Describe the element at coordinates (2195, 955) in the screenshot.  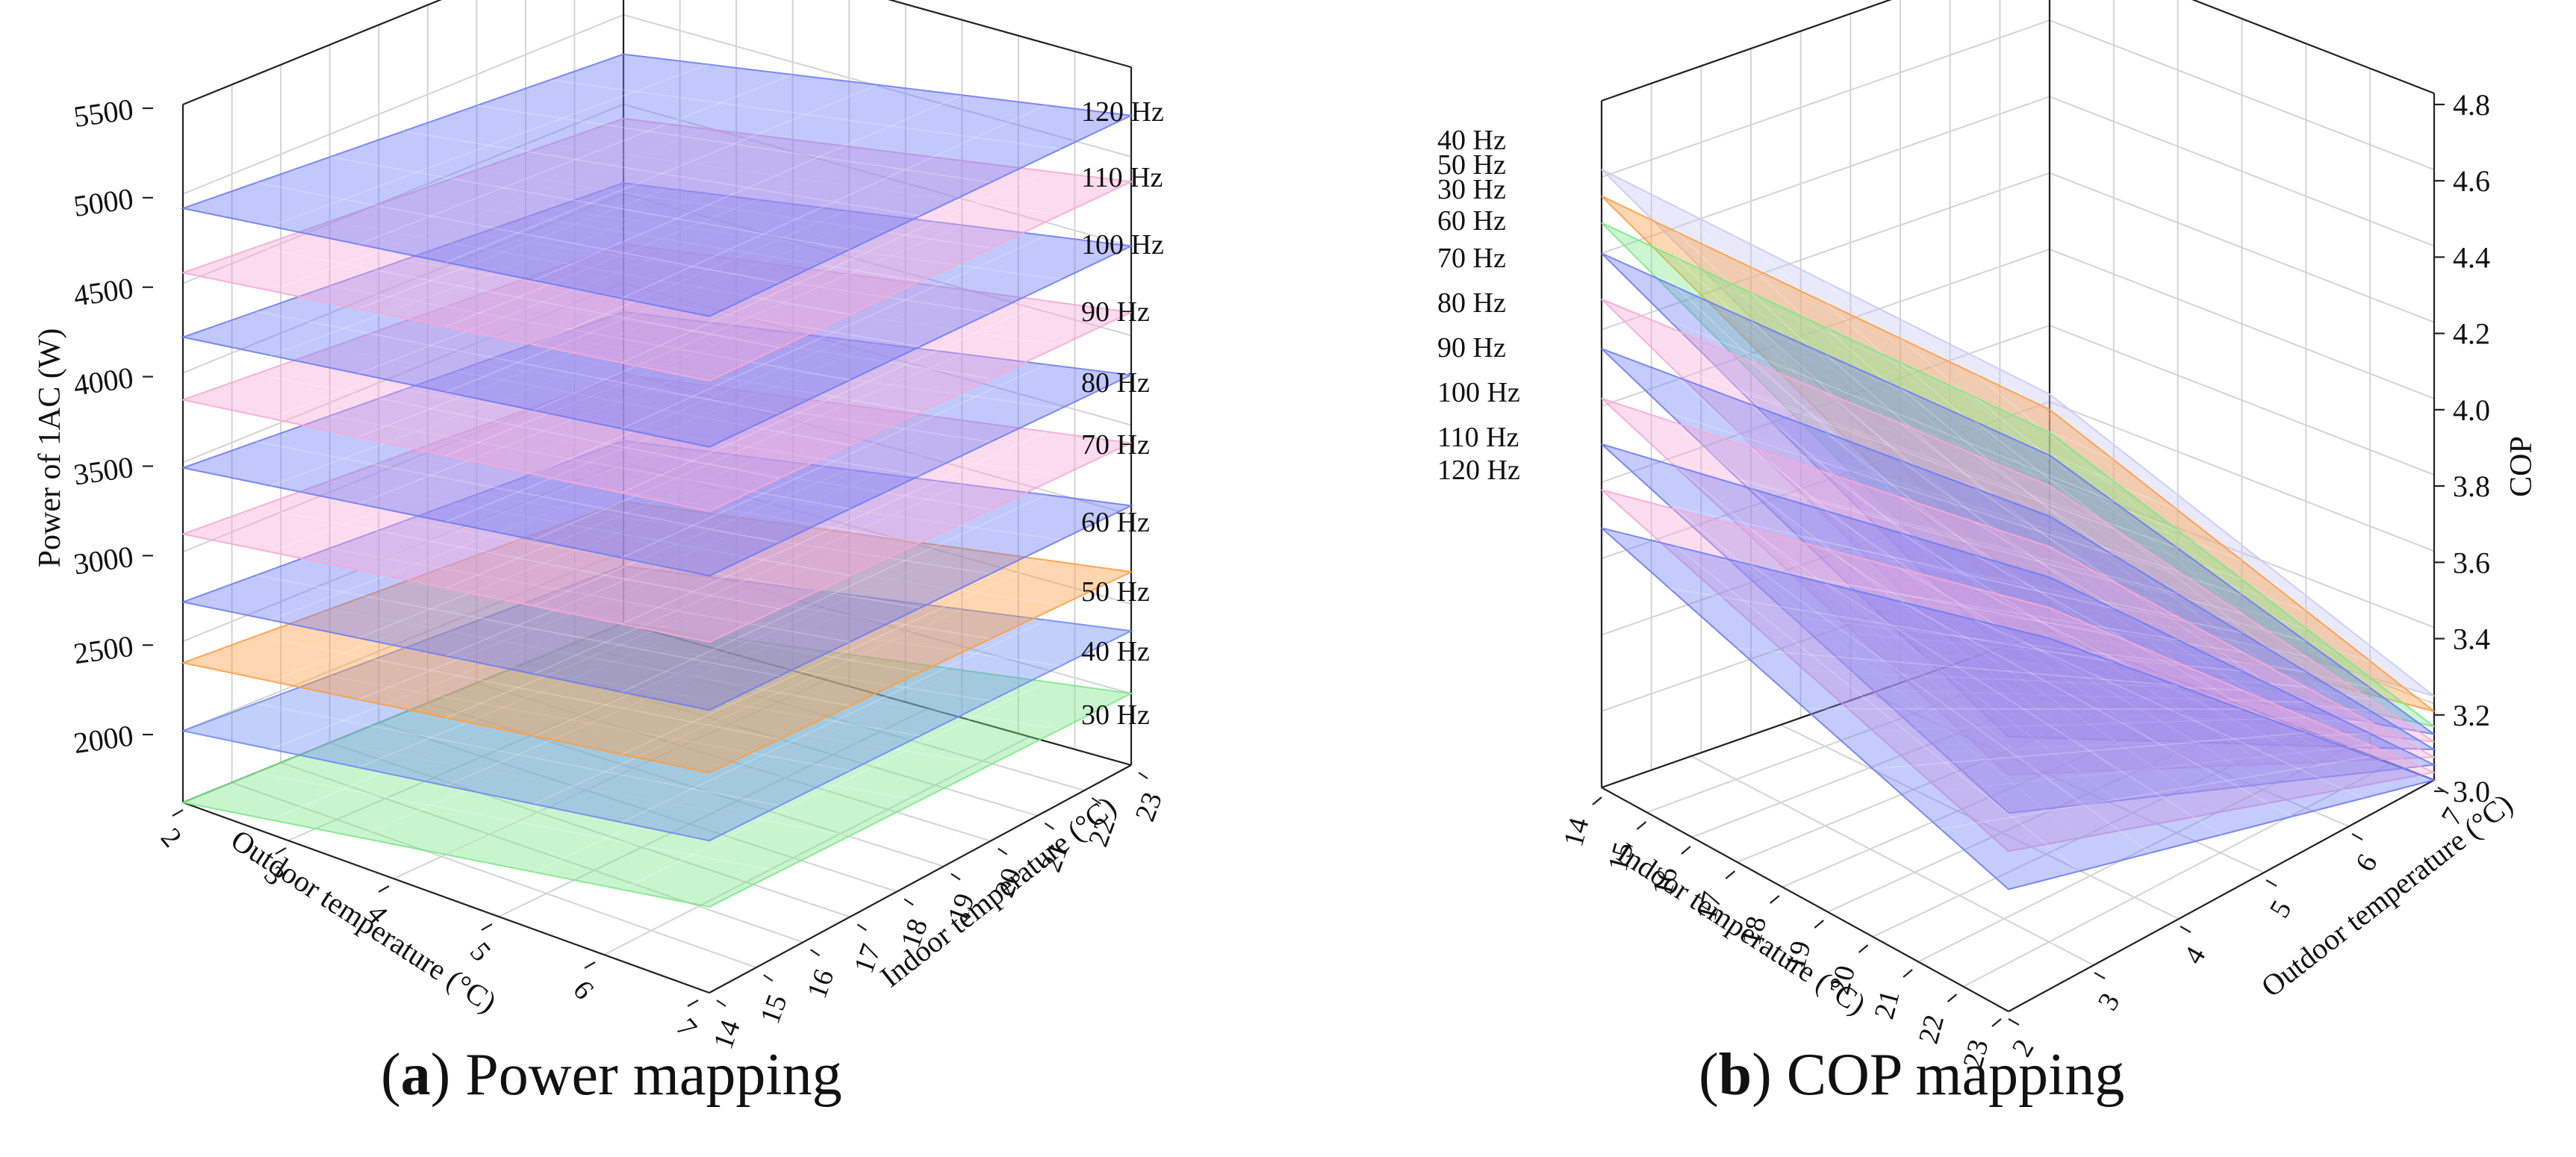
I see `y-tick-label: 4` at that location.